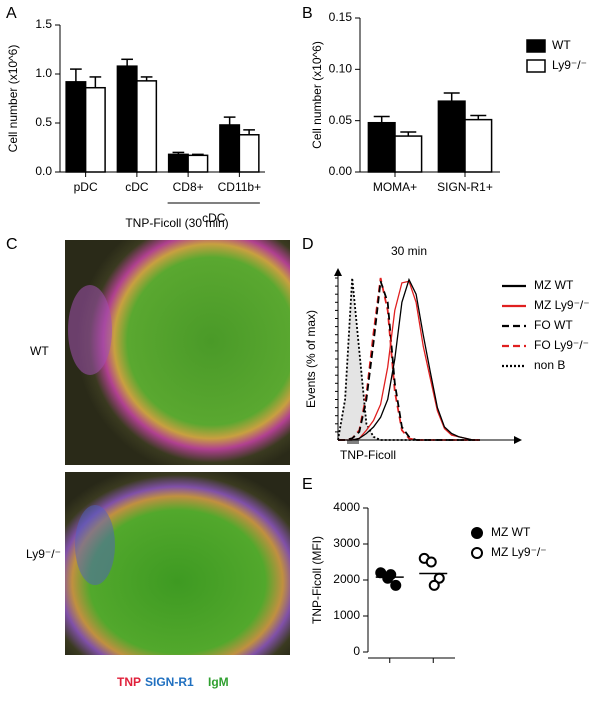  I want to click on stain-label: TNP, so click(129, 682).